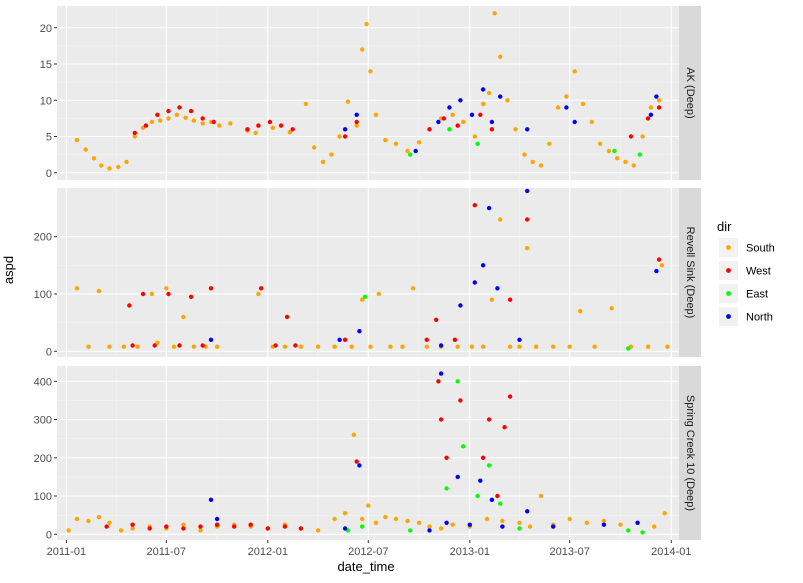 The height and width of the screenshot is (583, 803). Describe the element at coordinates (46, 65) in the screenshot. I see `y-tick-label: 15` at that location.